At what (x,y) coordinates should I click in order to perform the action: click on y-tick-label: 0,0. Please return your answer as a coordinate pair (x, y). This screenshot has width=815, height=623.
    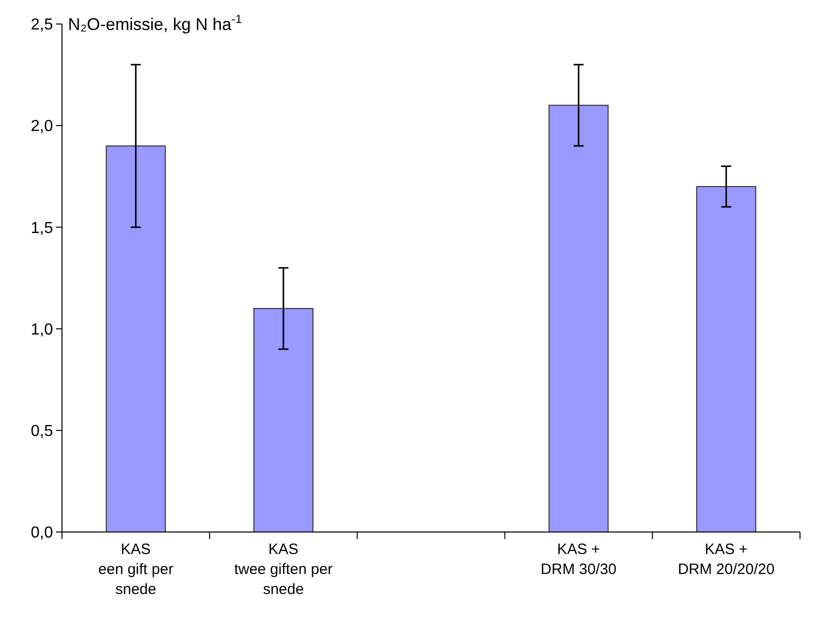
    Looking at the image, I should click on (42, 533).